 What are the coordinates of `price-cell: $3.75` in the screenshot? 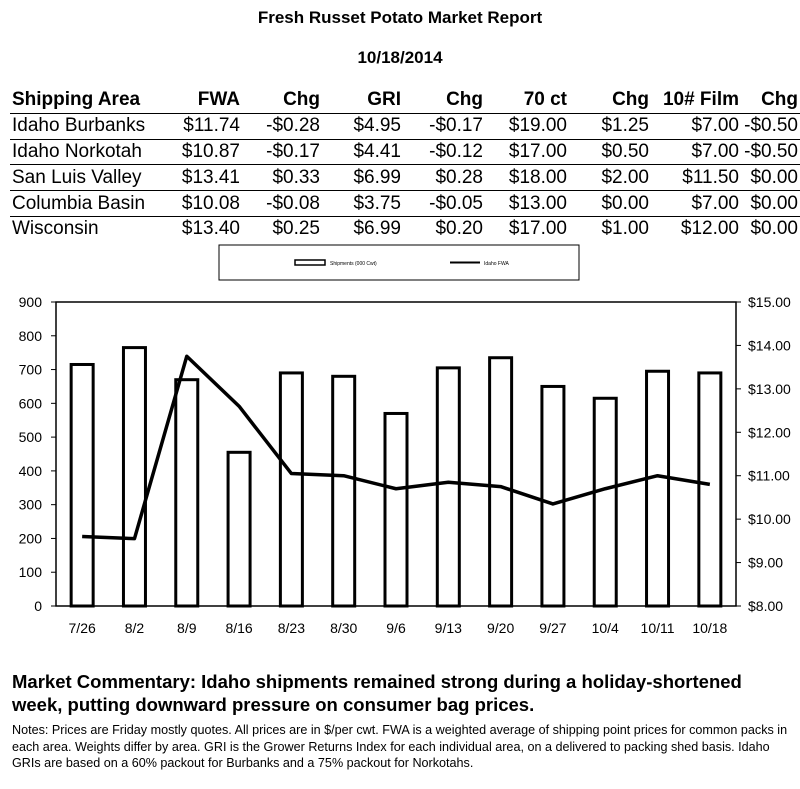 It's located at (362, 203).